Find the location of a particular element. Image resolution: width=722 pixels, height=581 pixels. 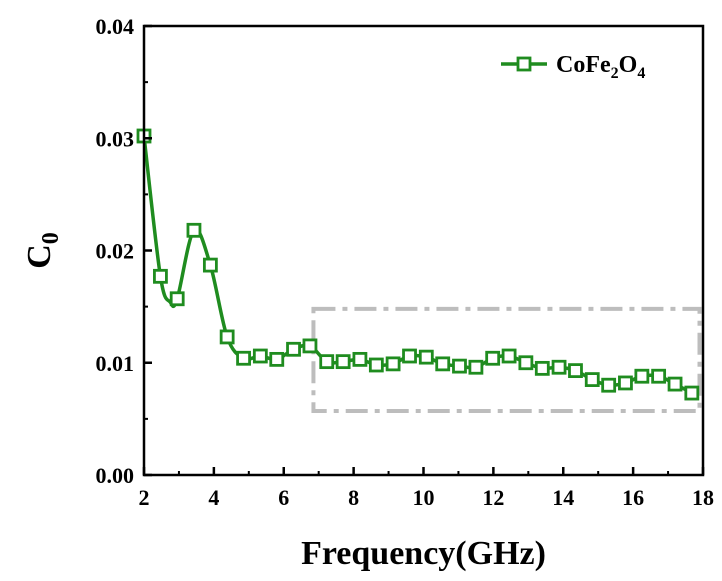

y-tick-label: 0.02 is located at coordinates (115, 251).